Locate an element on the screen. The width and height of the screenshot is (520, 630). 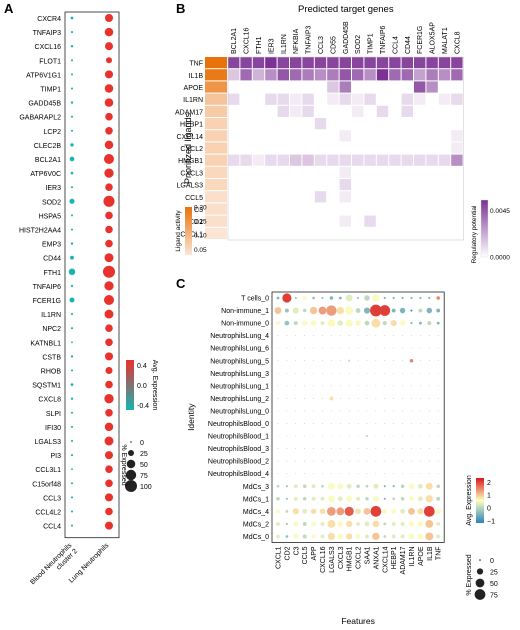
size-legend-dot is located at coordinates (131, 464).